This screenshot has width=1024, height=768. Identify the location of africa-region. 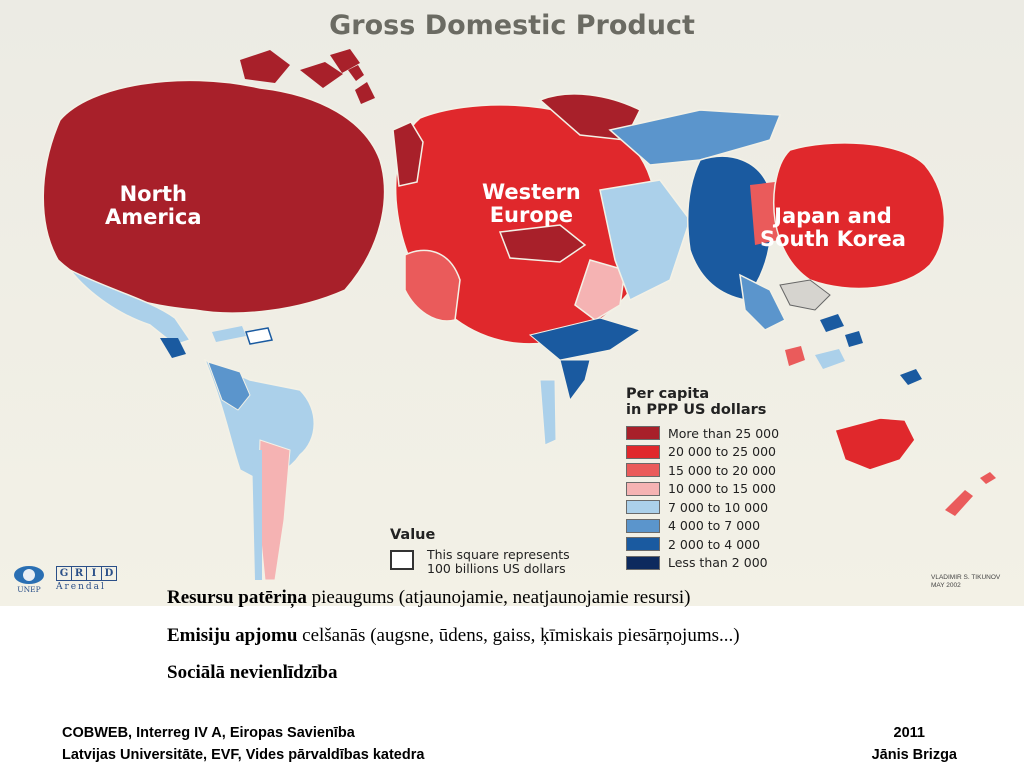
(575, 380).